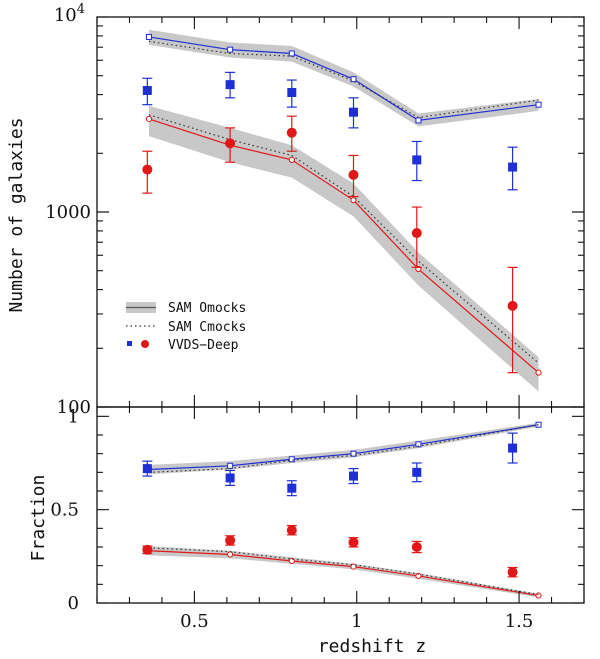  Describe the element at coordinates (372, 646) in the screenshot. I see `x-axis-title: redshift z` at that location.